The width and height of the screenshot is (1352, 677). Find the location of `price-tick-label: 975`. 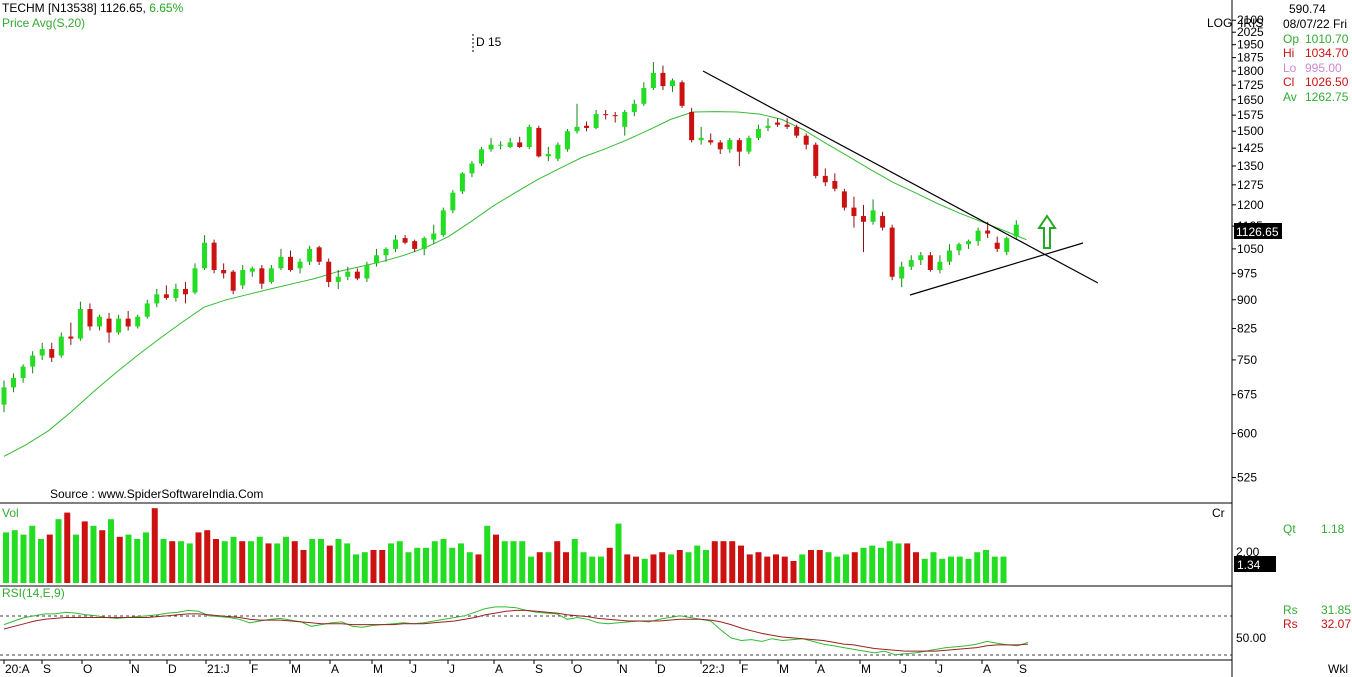

price-tick-label: 975 is located at coordinates (1247, 273).